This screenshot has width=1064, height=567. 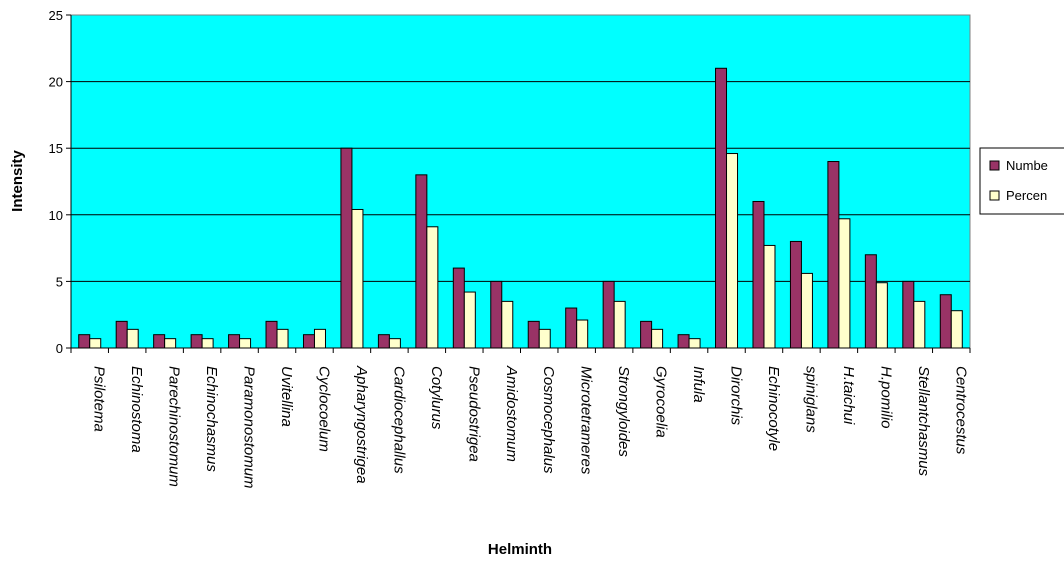 I want to click on y-axis-title: Intensity, so click(x=17, y=181).